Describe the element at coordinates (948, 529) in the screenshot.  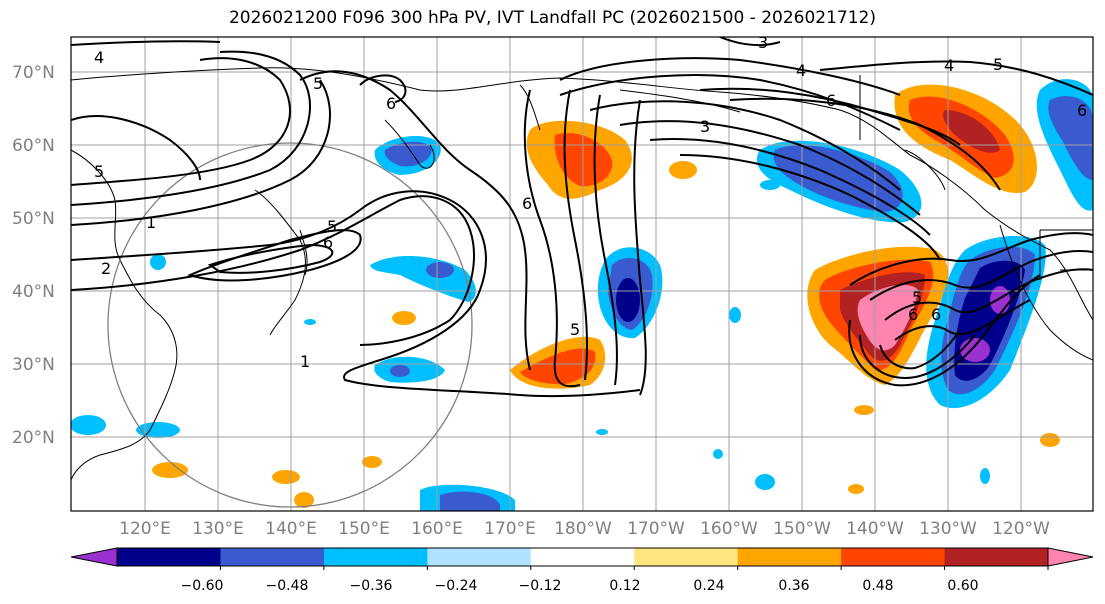
I see `lon-label: 130°W` at that location.